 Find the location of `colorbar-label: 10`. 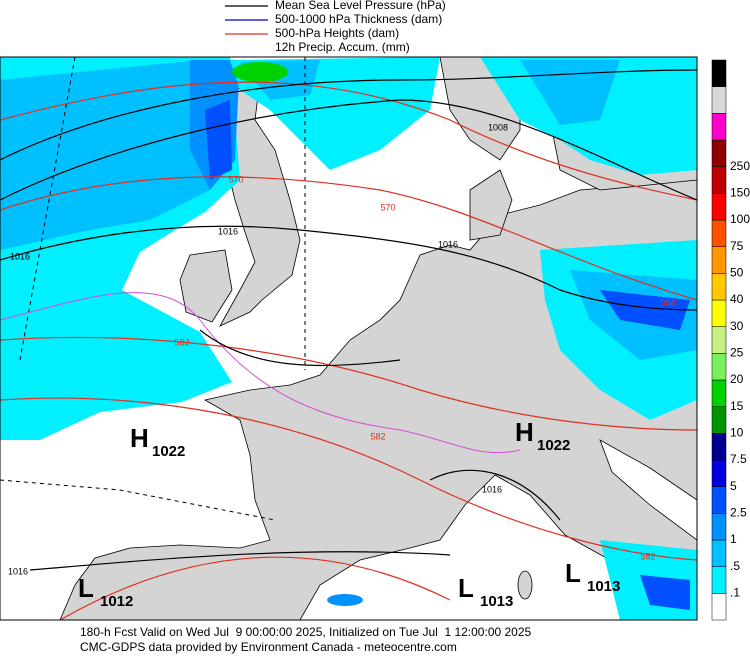

colorbar-label: 10 is located at coordinates (737, 433).